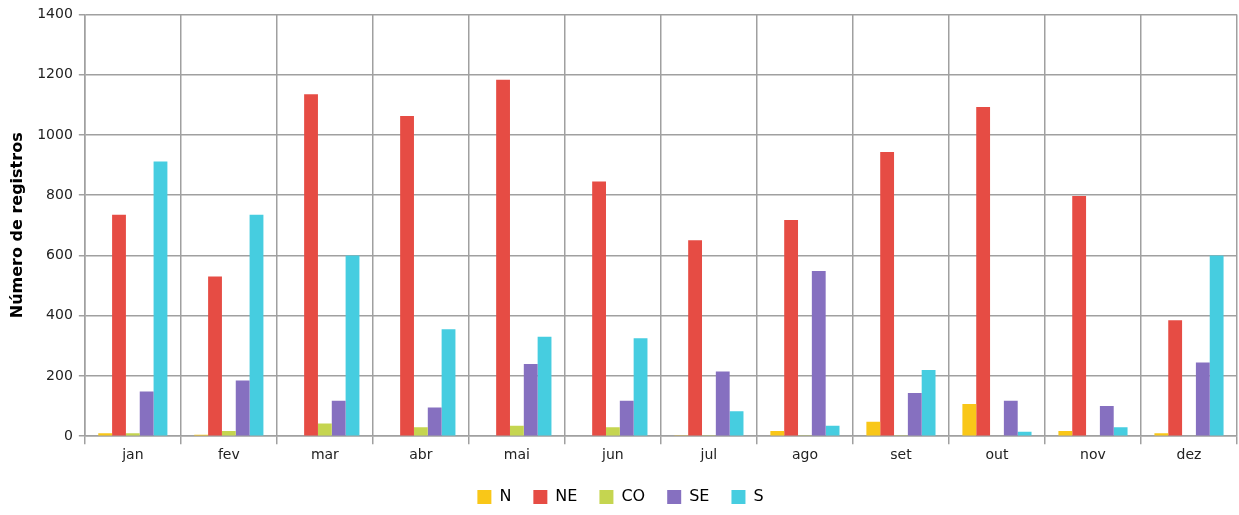 This screenshot has width=1239, height=515. I want to click on x-tick-label: ago, so click(804, 454).